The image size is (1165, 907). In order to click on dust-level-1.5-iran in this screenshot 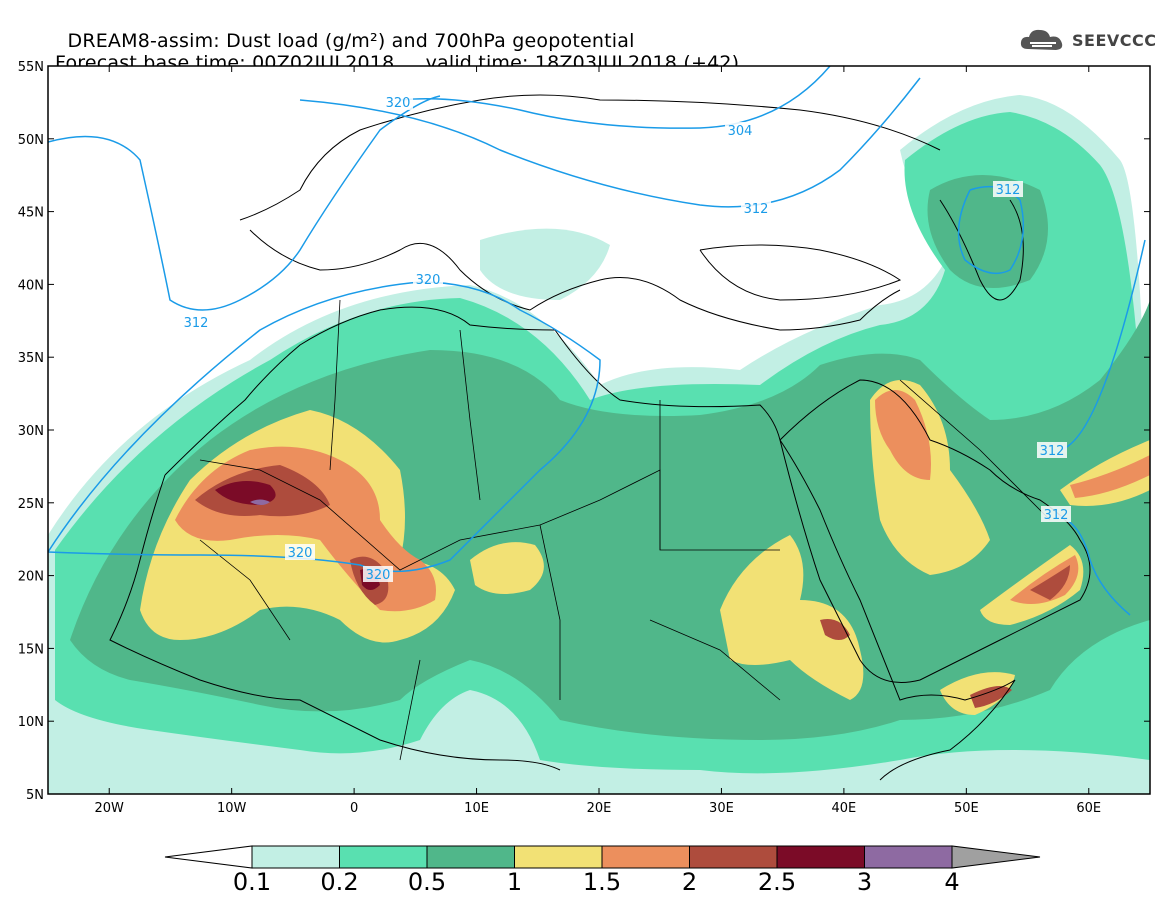, I will do `click(1110, 476)`.